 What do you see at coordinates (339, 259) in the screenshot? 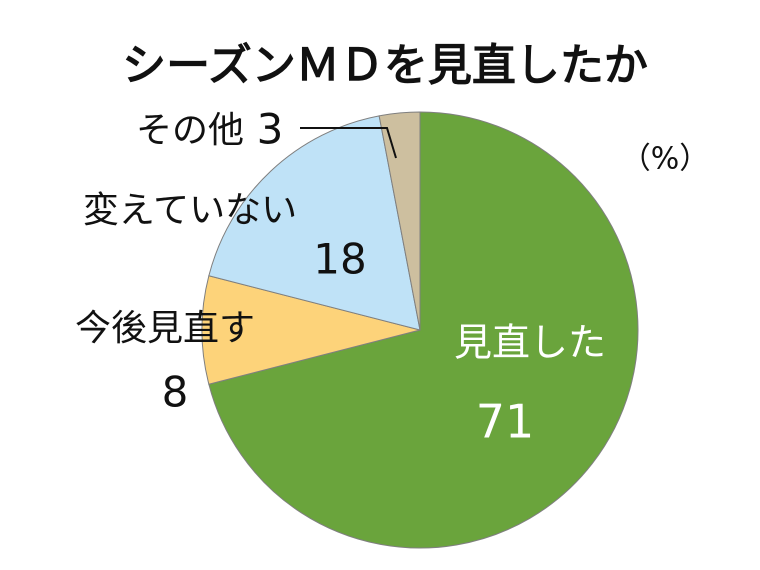
I see `value-label: 18` at bounding box center [339, 259].